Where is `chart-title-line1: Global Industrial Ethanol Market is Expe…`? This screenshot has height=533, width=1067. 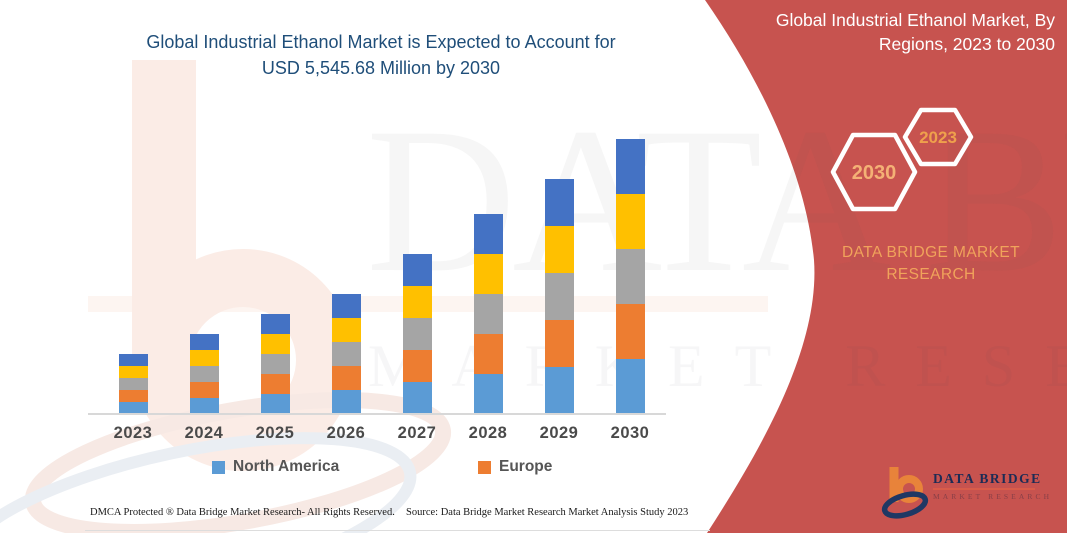
chart-title-line1: Global Industrial Ethanol Market is Expe… is located at coordinates (381, 42).